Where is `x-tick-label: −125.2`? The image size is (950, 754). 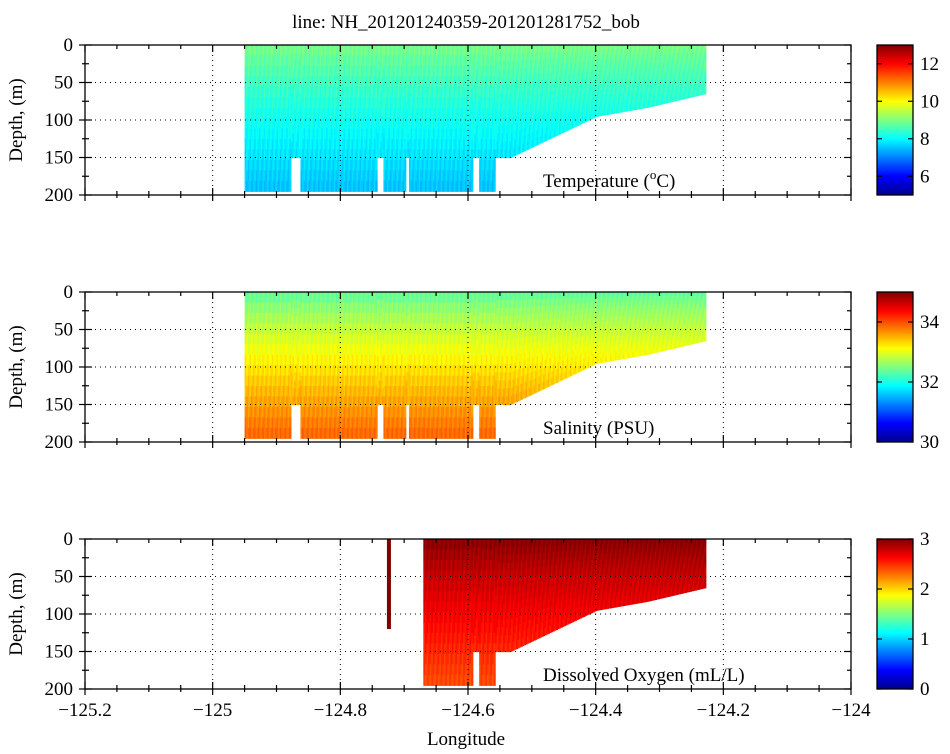
x-tick-label: −125.2 is located at coordinates (84, 710).